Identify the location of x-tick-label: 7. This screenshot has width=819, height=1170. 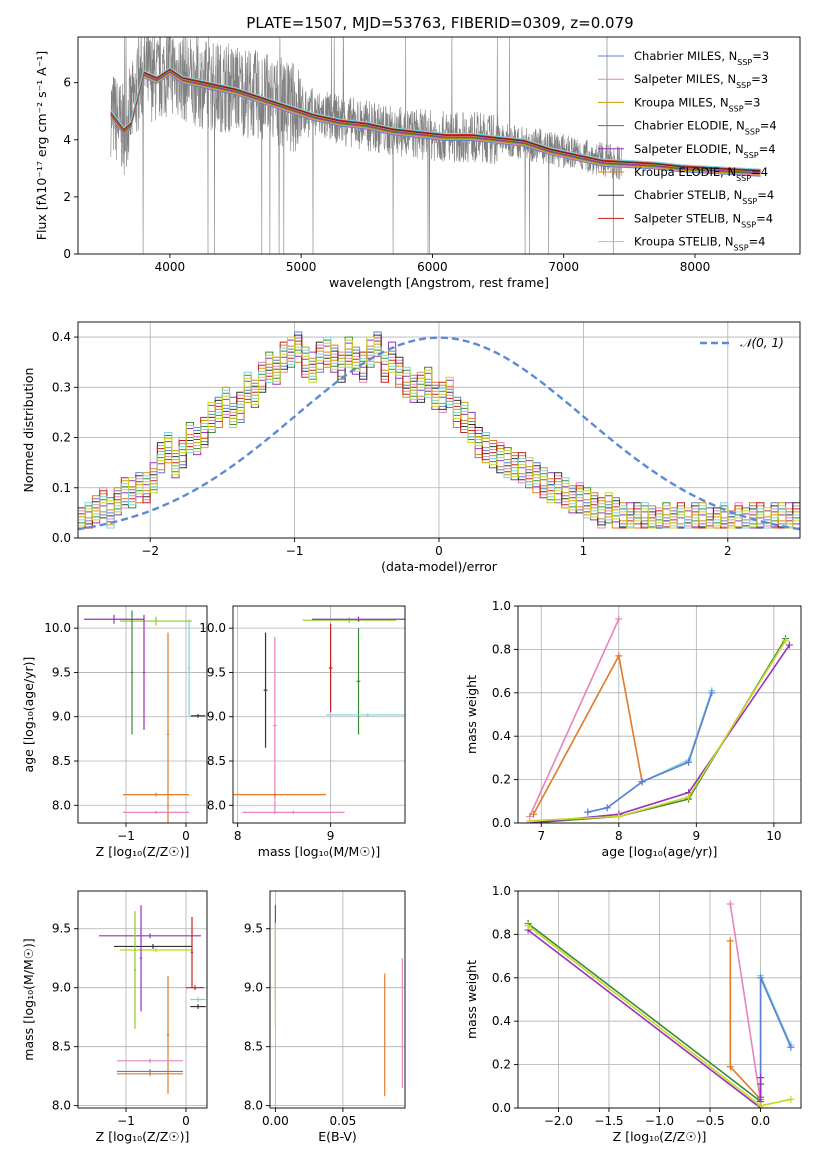
(541, 836).